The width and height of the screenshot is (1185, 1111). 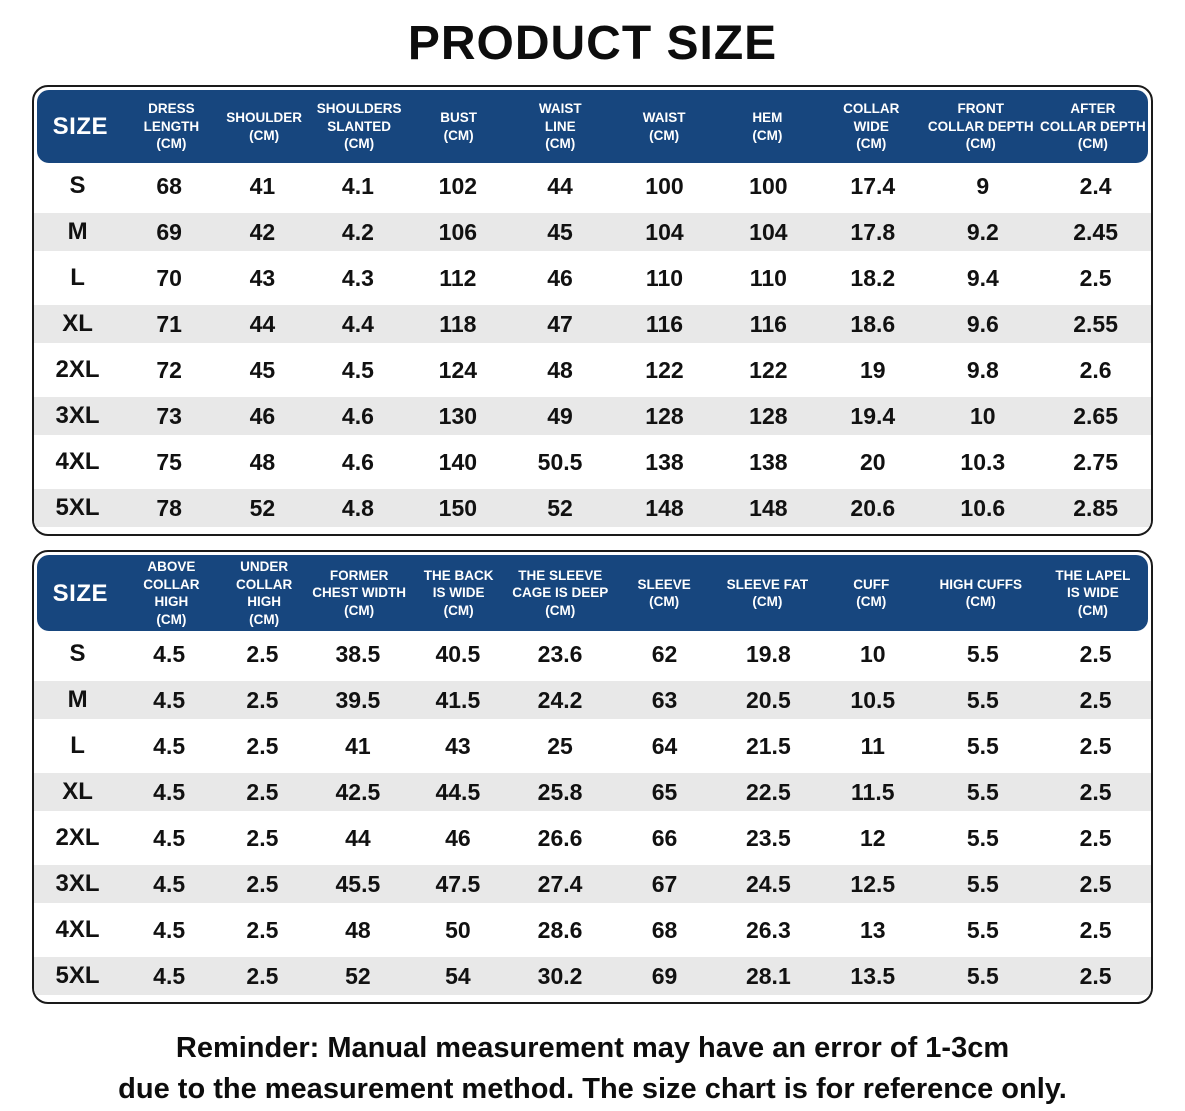 I want to click on measurement-cell: 12.5, so click(x=873, y=883).